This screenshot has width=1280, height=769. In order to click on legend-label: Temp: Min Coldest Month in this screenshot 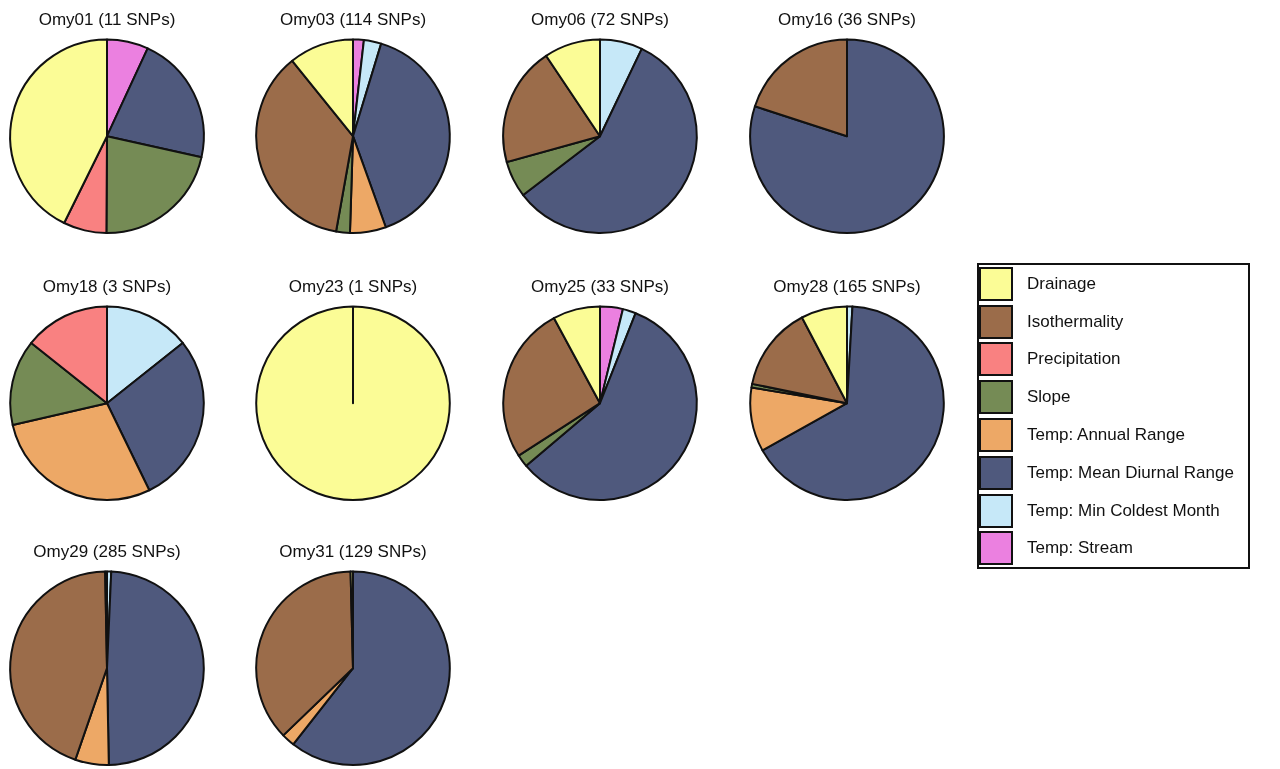, I will do `click(1124, 510)`.